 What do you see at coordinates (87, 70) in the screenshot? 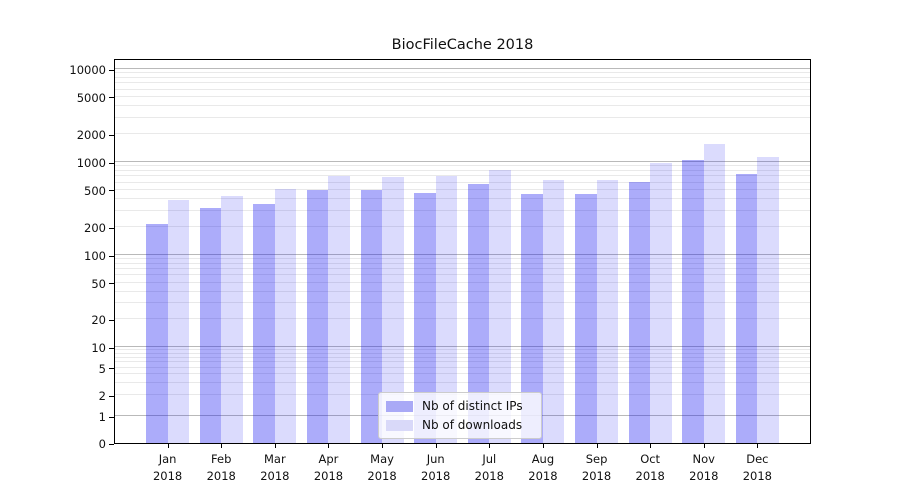
I see `y-tick-label: 10000` at bounding box center [87, 70].